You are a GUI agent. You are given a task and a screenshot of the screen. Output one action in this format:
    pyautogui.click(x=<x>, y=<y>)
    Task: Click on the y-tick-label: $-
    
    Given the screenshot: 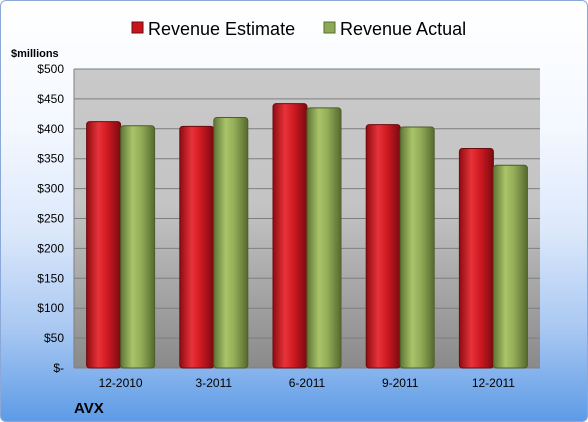 What is the action you would take?
    pyautogui.click(x=58, y=368)
    